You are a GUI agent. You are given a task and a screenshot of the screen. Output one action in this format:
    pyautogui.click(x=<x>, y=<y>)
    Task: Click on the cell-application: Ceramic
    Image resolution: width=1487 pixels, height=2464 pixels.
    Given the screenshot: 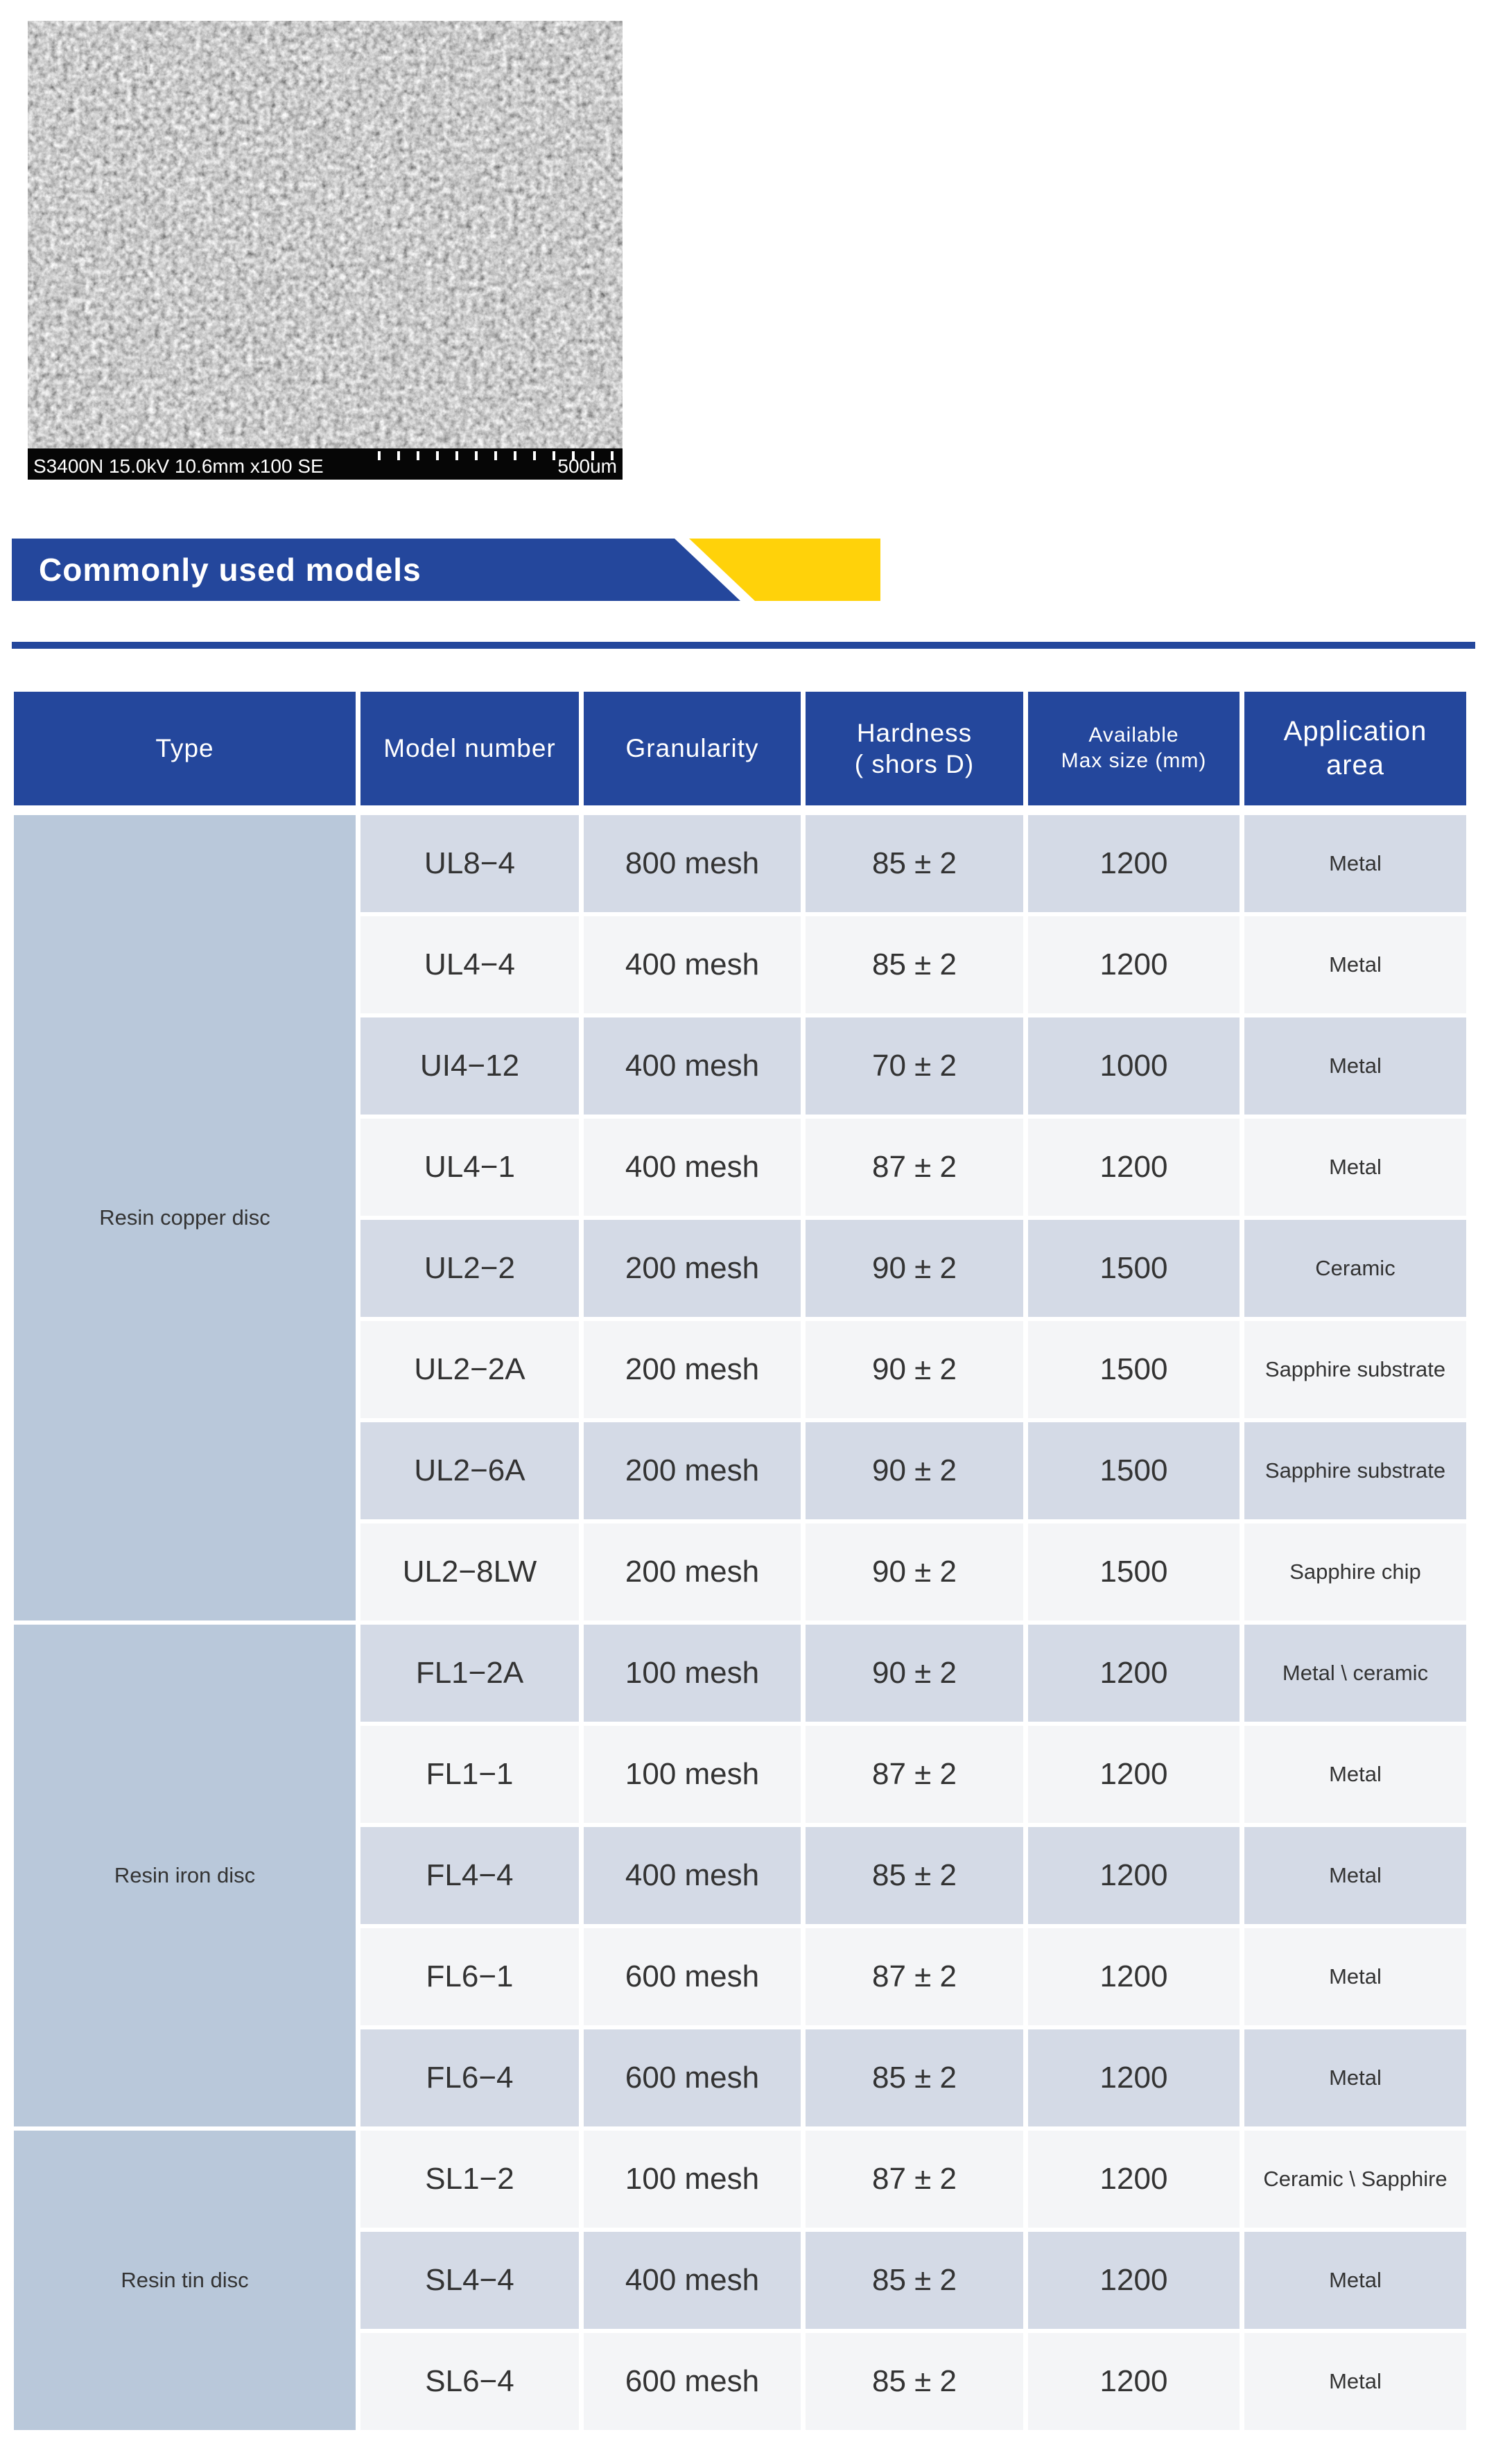 What is the action you would take?
    pyautogui.click(x=1355, y=1269)
    